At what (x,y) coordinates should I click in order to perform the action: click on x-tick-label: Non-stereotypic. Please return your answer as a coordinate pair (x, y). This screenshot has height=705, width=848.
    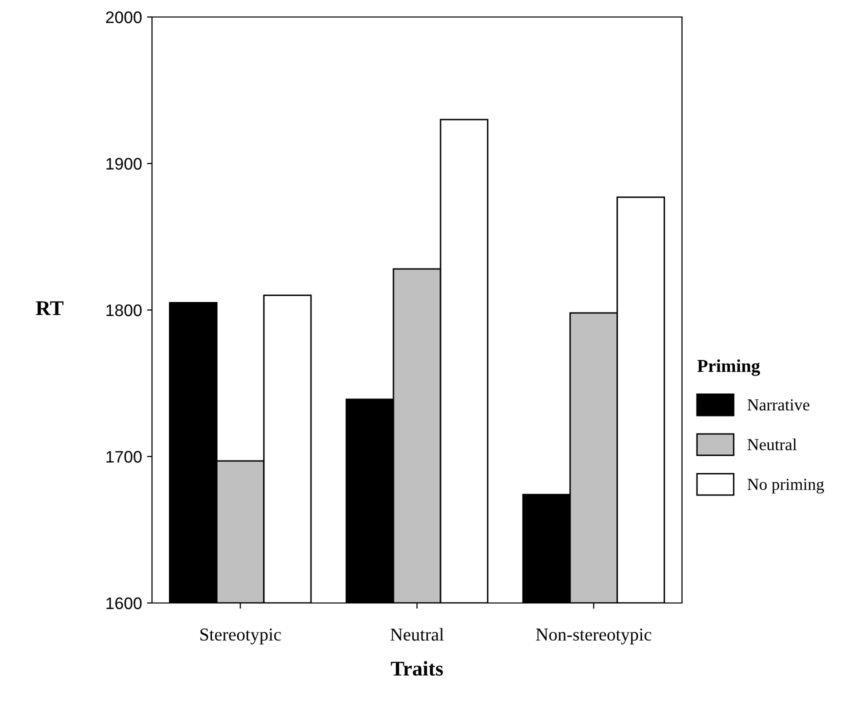
    Looking at the image, I should click on (594, 636).